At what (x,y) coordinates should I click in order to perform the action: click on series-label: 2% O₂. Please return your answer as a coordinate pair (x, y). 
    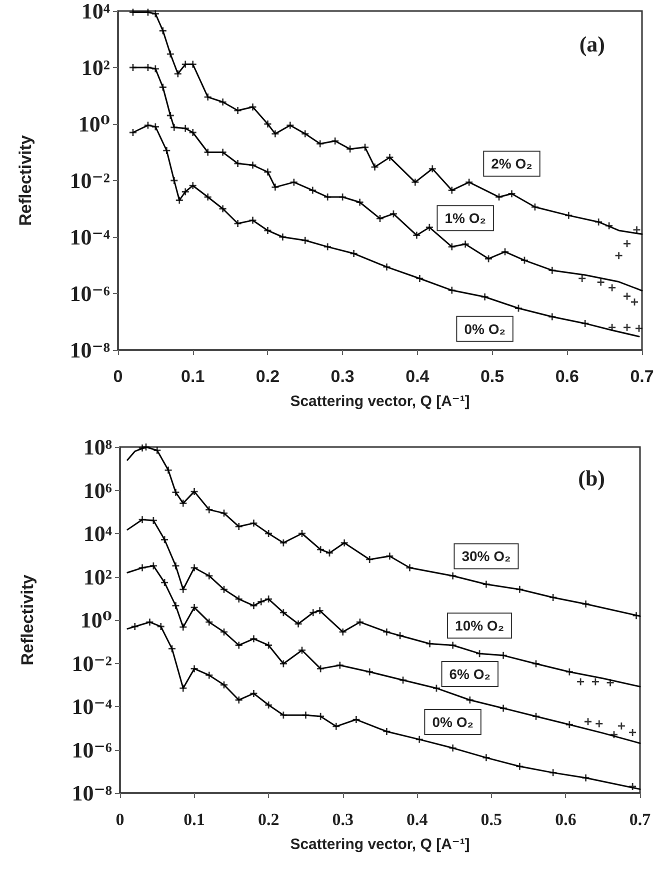
    Looking at the image, I should click on (511, 164).